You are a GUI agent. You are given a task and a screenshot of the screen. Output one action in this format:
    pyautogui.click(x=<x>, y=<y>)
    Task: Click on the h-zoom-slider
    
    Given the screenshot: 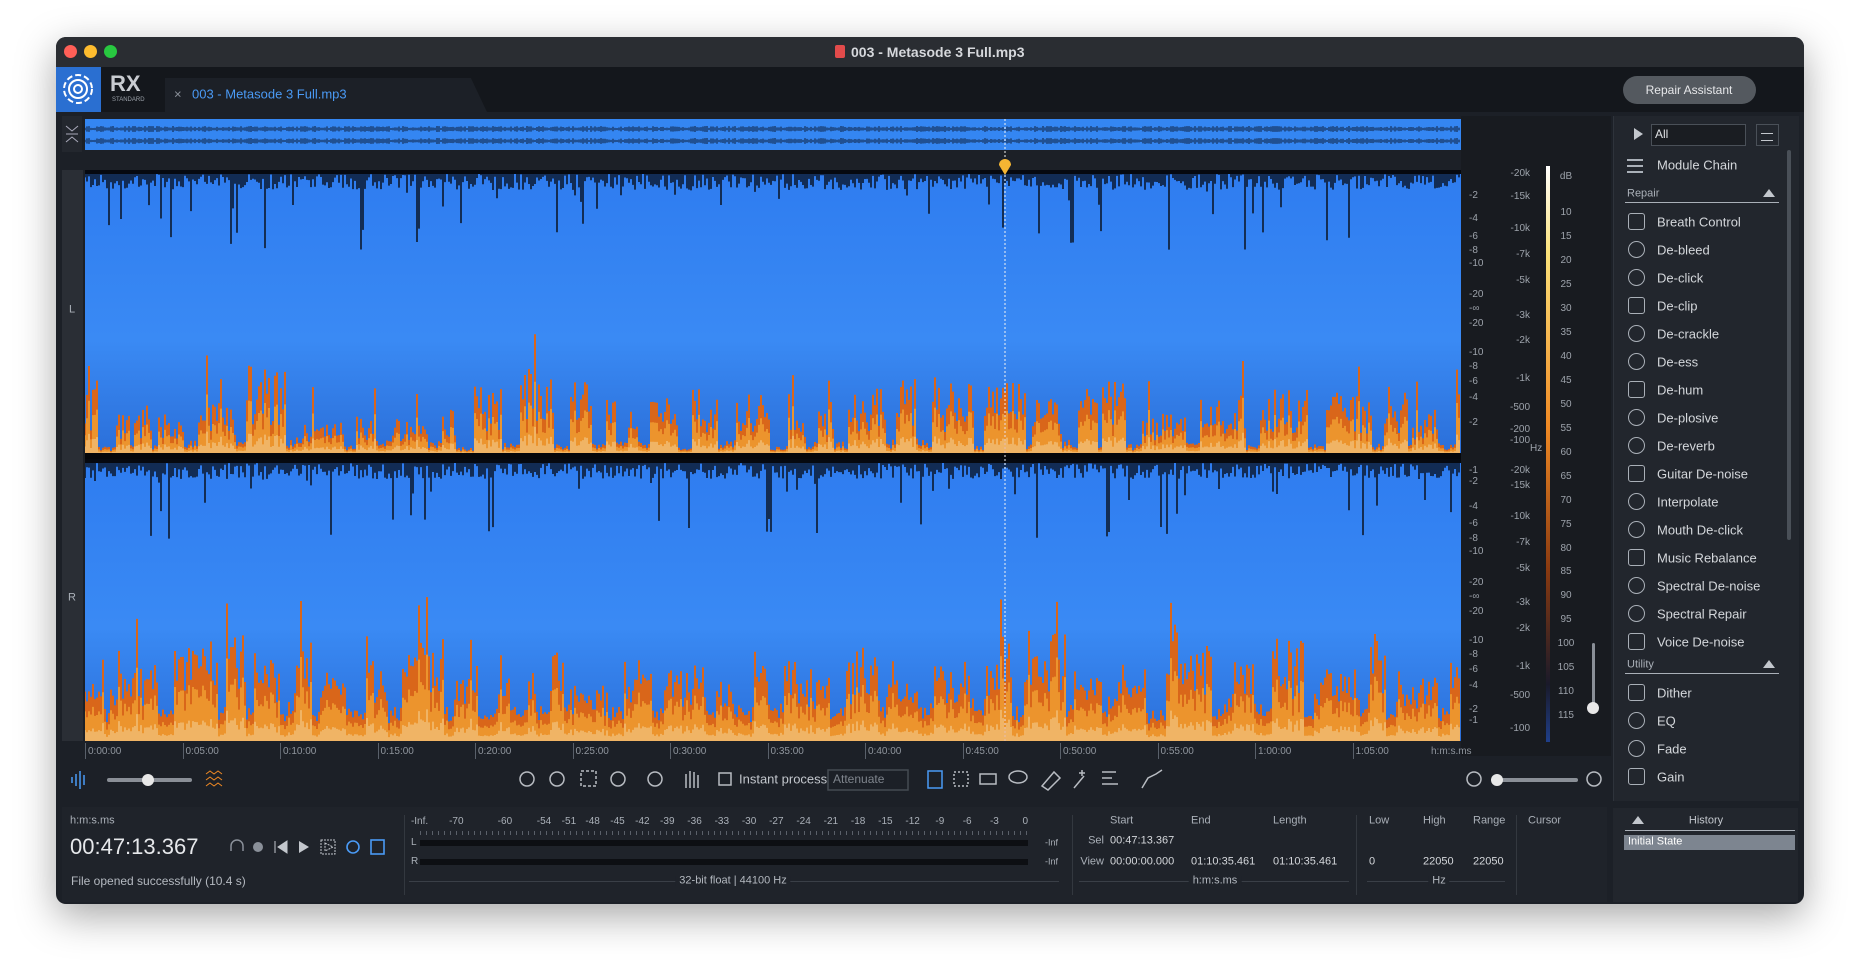 What is the action you would take?
    pyautogui.click(x=1536, y=780)
    